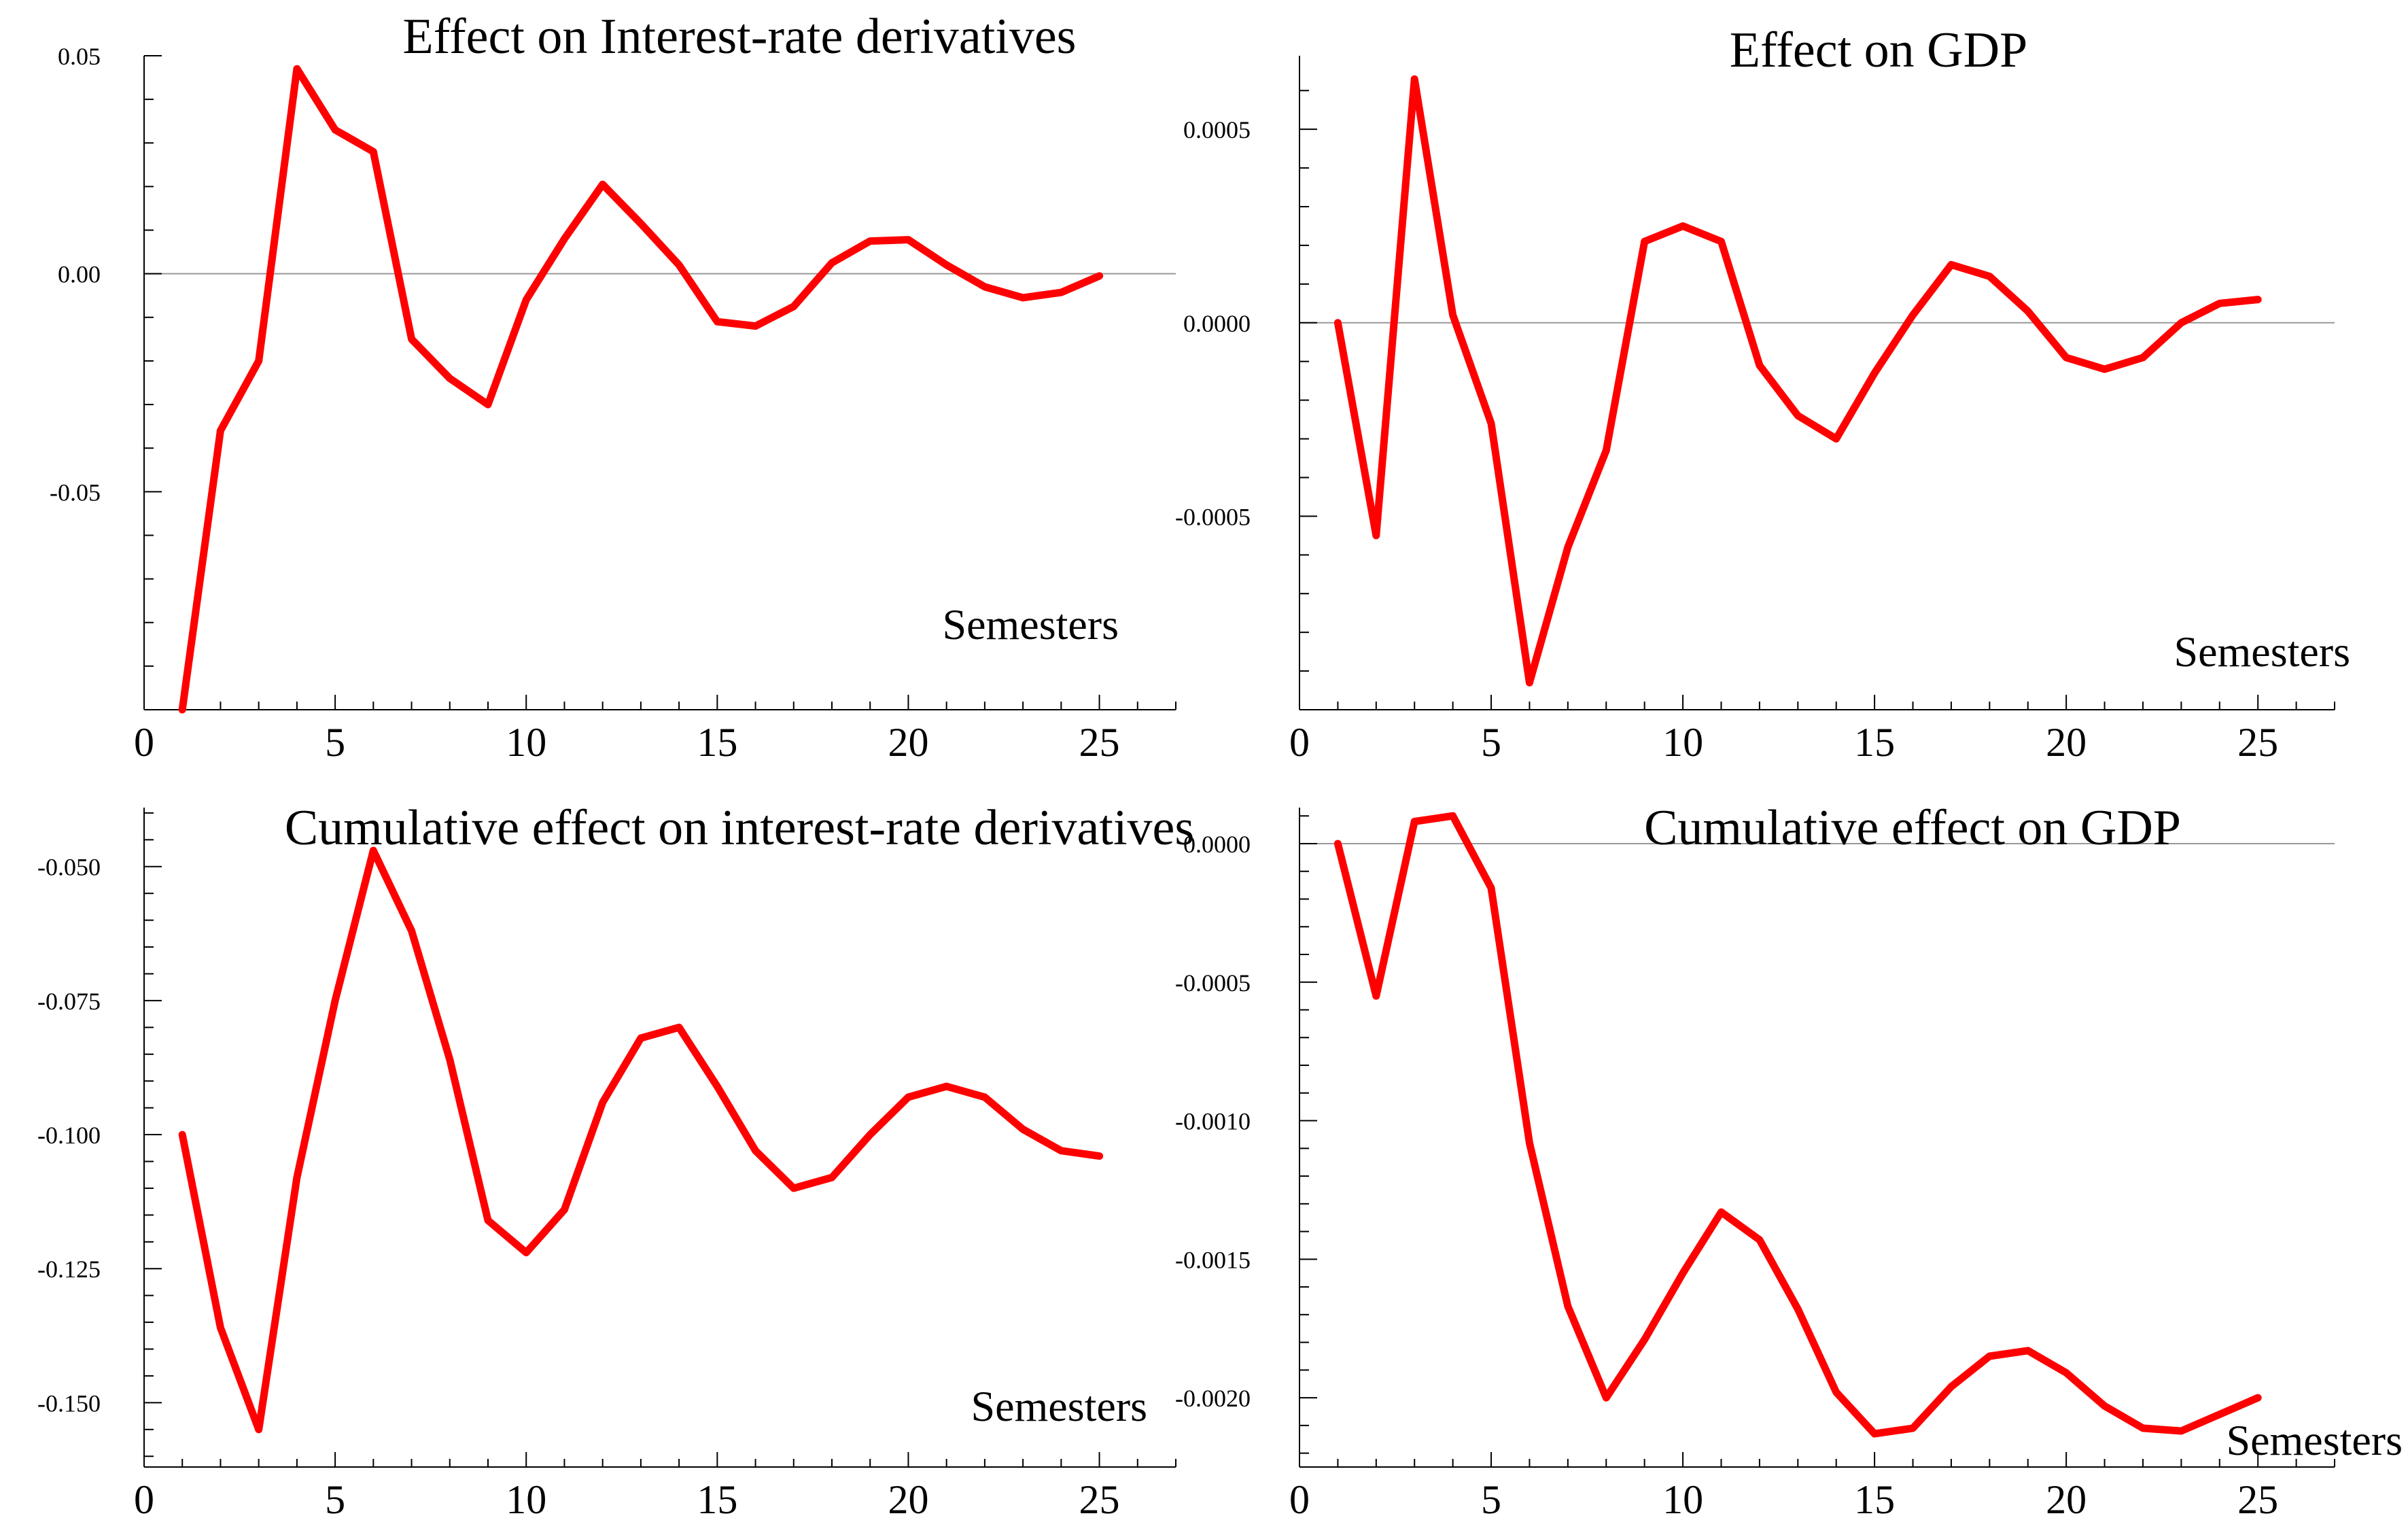 The height and width of the screenshot is (1535, 2408). I want to click on gdp-cumulative-y-tick-label: -0.0020, so click(1213, 1398).